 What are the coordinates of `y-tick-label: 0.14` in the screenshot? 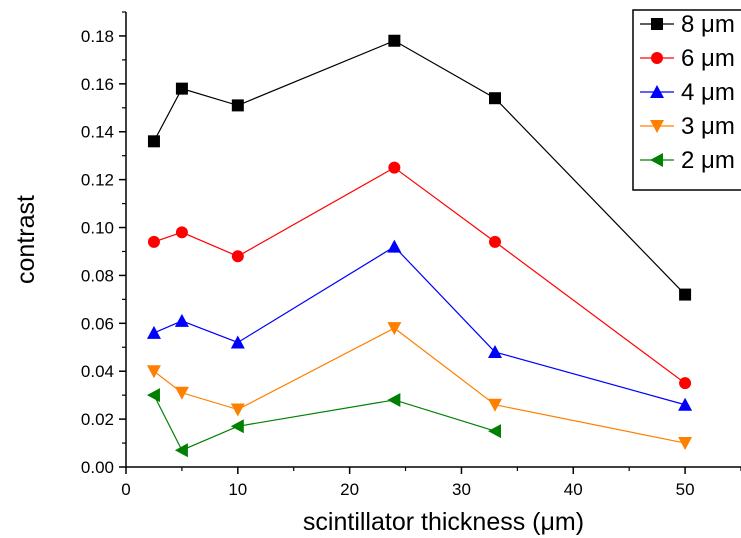 It's located at (97, 132).